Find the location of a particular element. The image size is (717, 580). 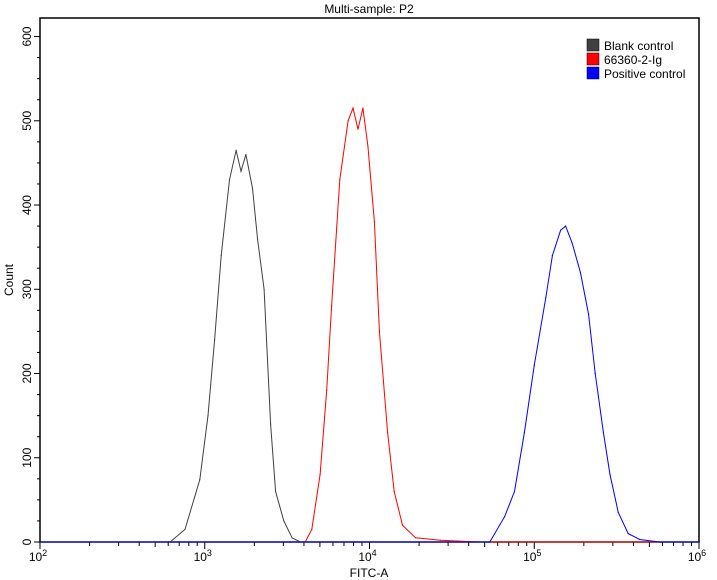

y-tick-label: 600 is located at coordinates (27, 36).